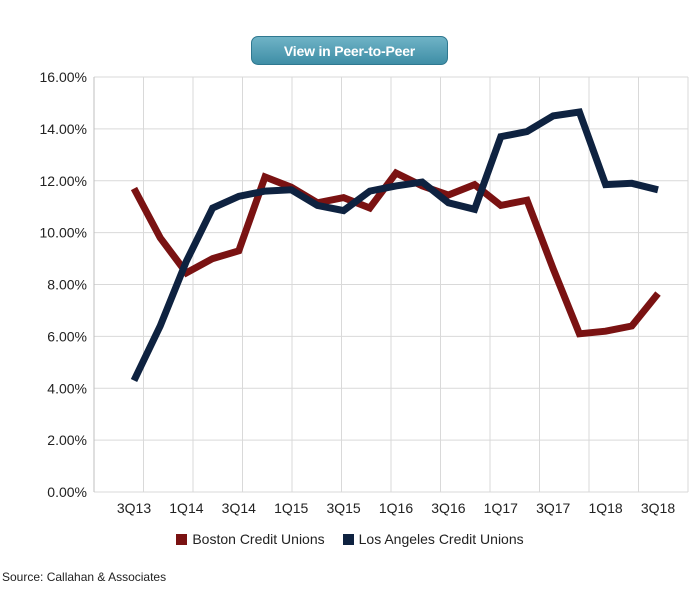 The width and height of the screenshot is (700, 590). I want to click on y-tick-label: 4.00%, so click(67, 388).